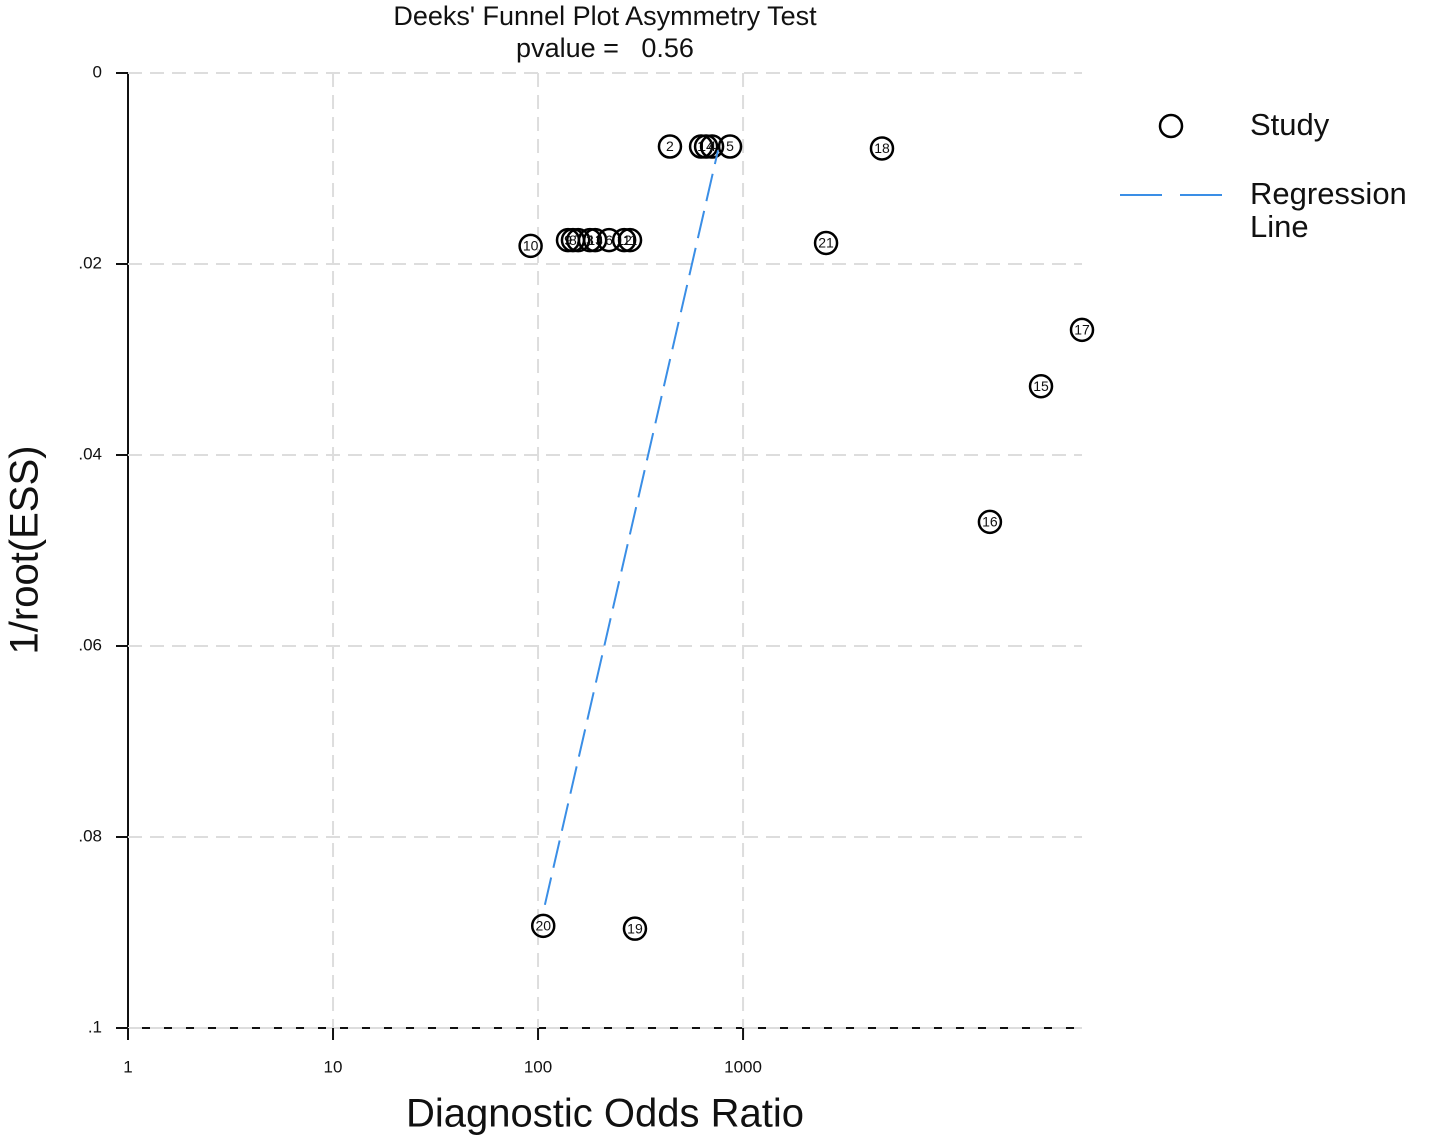 The width and height of the screenshot is (1431, 1148). I want to click on study-point: 21, so click(826, 243).